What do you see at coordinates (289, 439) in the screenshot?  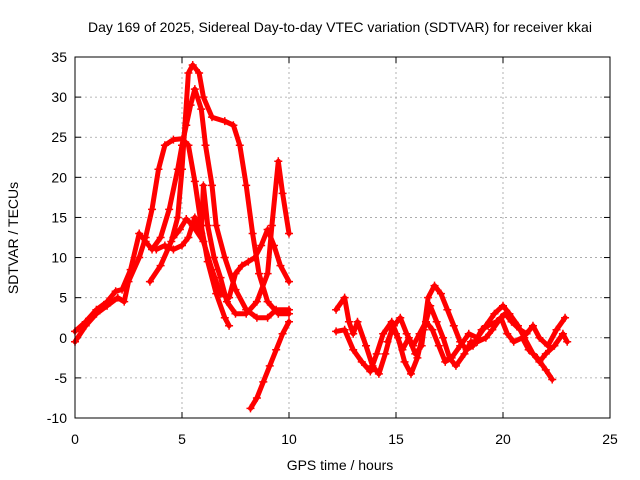 I see `x-tick-label: 10` at bounding box center [289, 439].